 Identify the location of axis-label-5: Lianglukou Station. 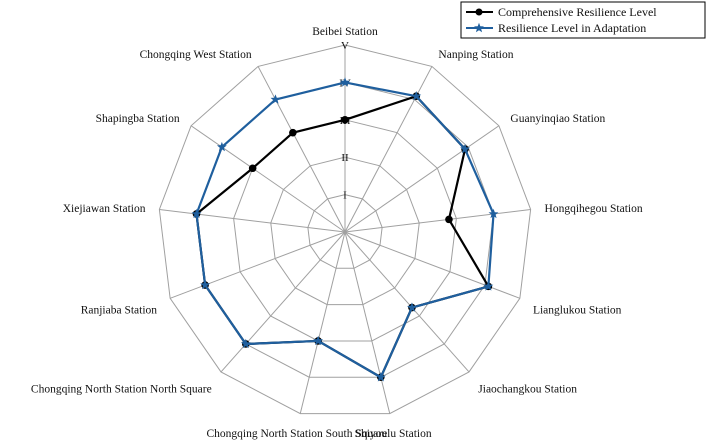
(577, 310).